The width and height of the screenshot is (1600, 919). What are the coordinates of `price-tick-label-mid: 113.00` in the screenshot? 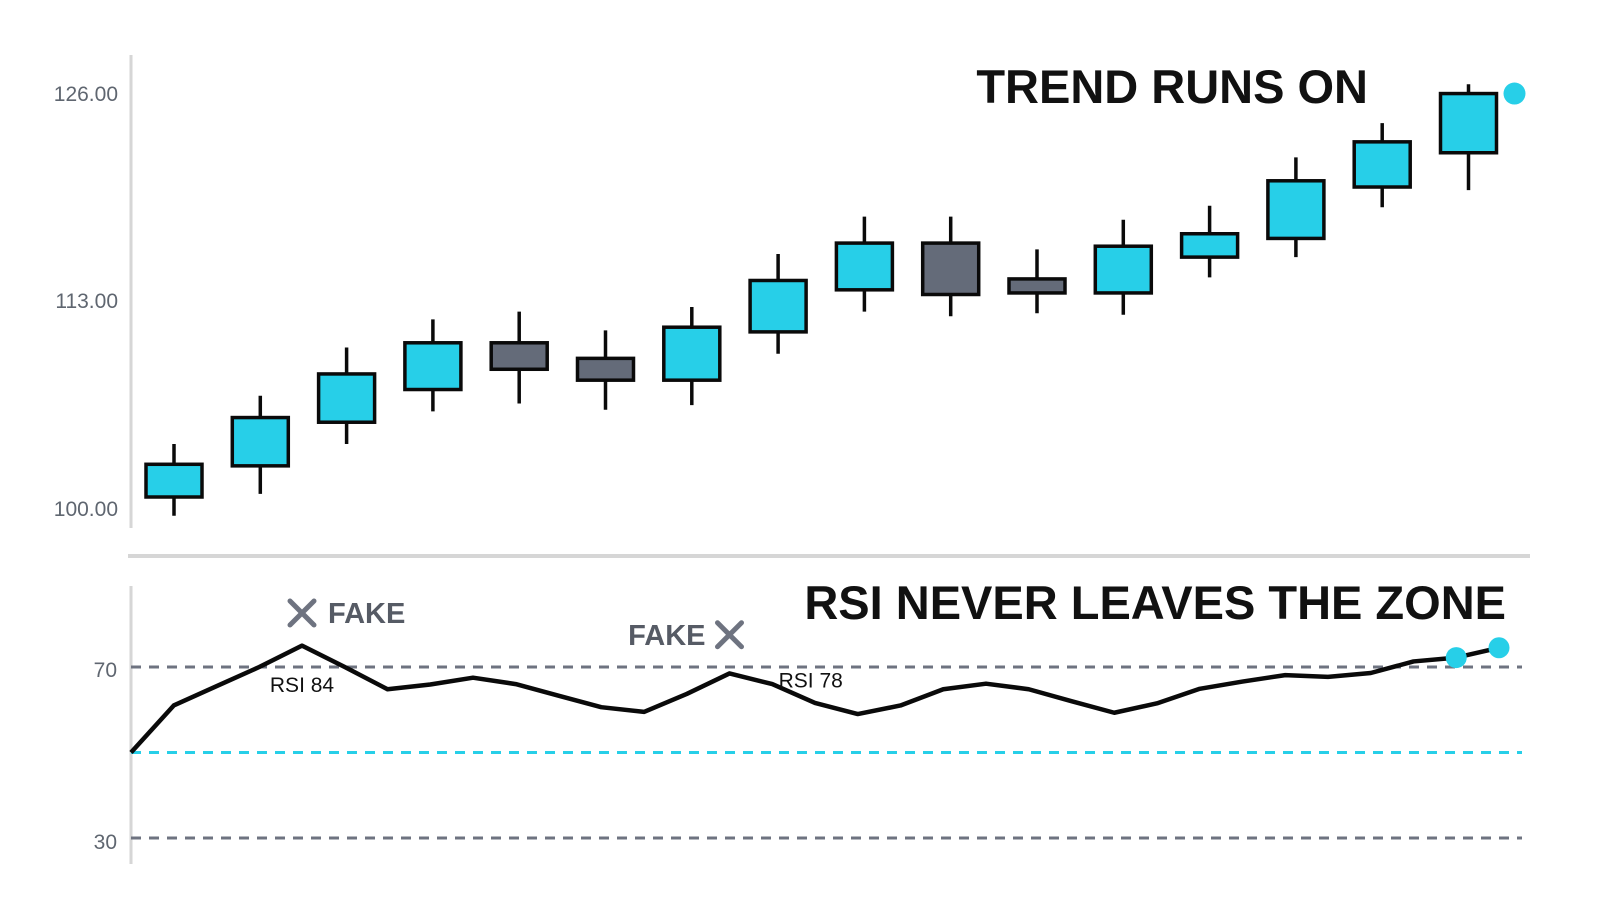 It's located at (86, 301).